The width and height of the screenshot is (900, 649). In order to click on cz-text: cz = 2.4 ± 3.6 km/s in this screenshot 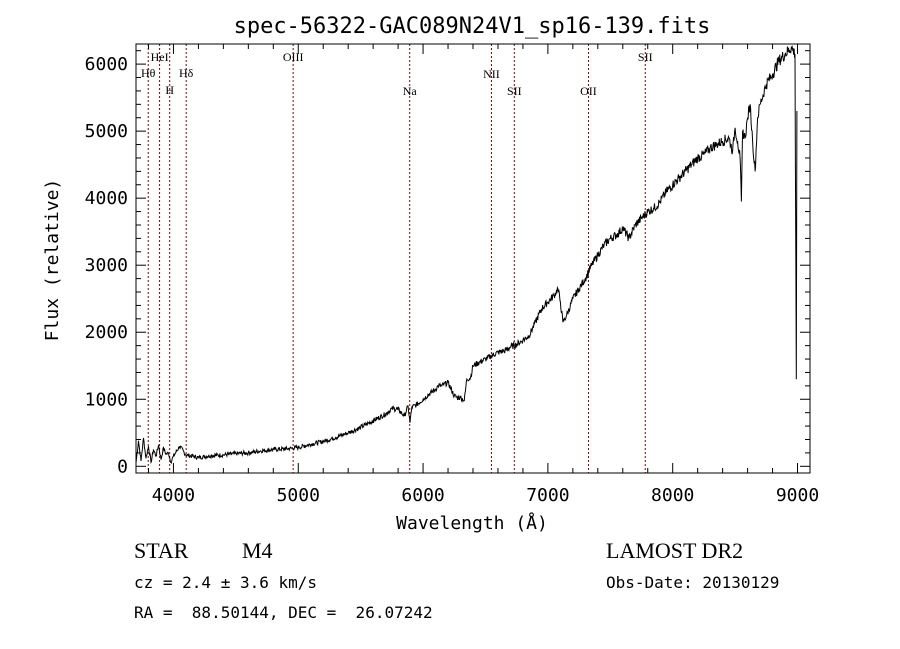, I will do `click(226, 582)`.